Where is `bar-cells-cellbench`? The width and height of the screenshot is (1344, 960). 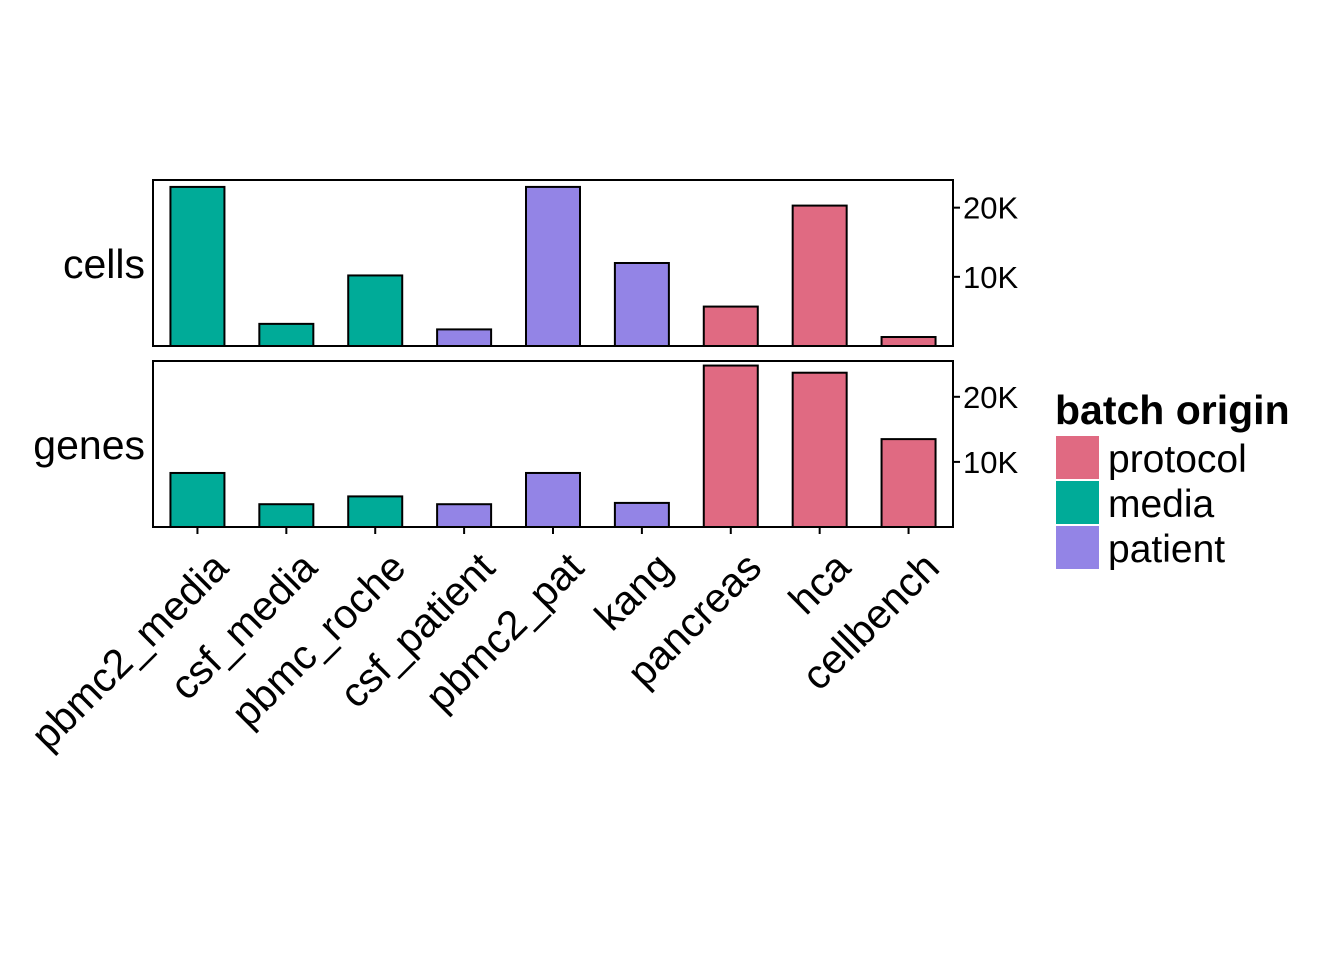
bar-cells-cellbench is located at coordinates (908, 341).